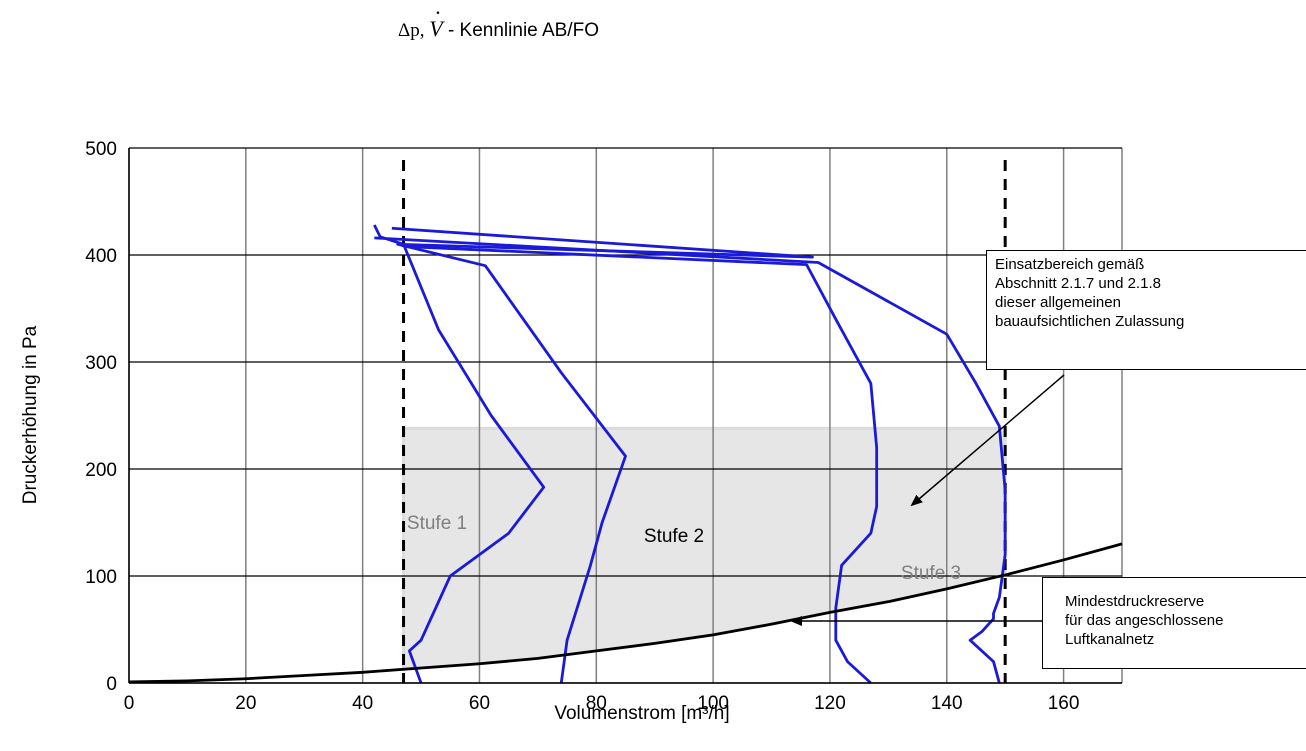 Image resolution: width=1306 pixels, height=751 pixels. What do you see at coordinates (520, 30) in the screenshot?
I see `title-suffix: - Kennlinie AB/FO` at bounding box center [520, 30].